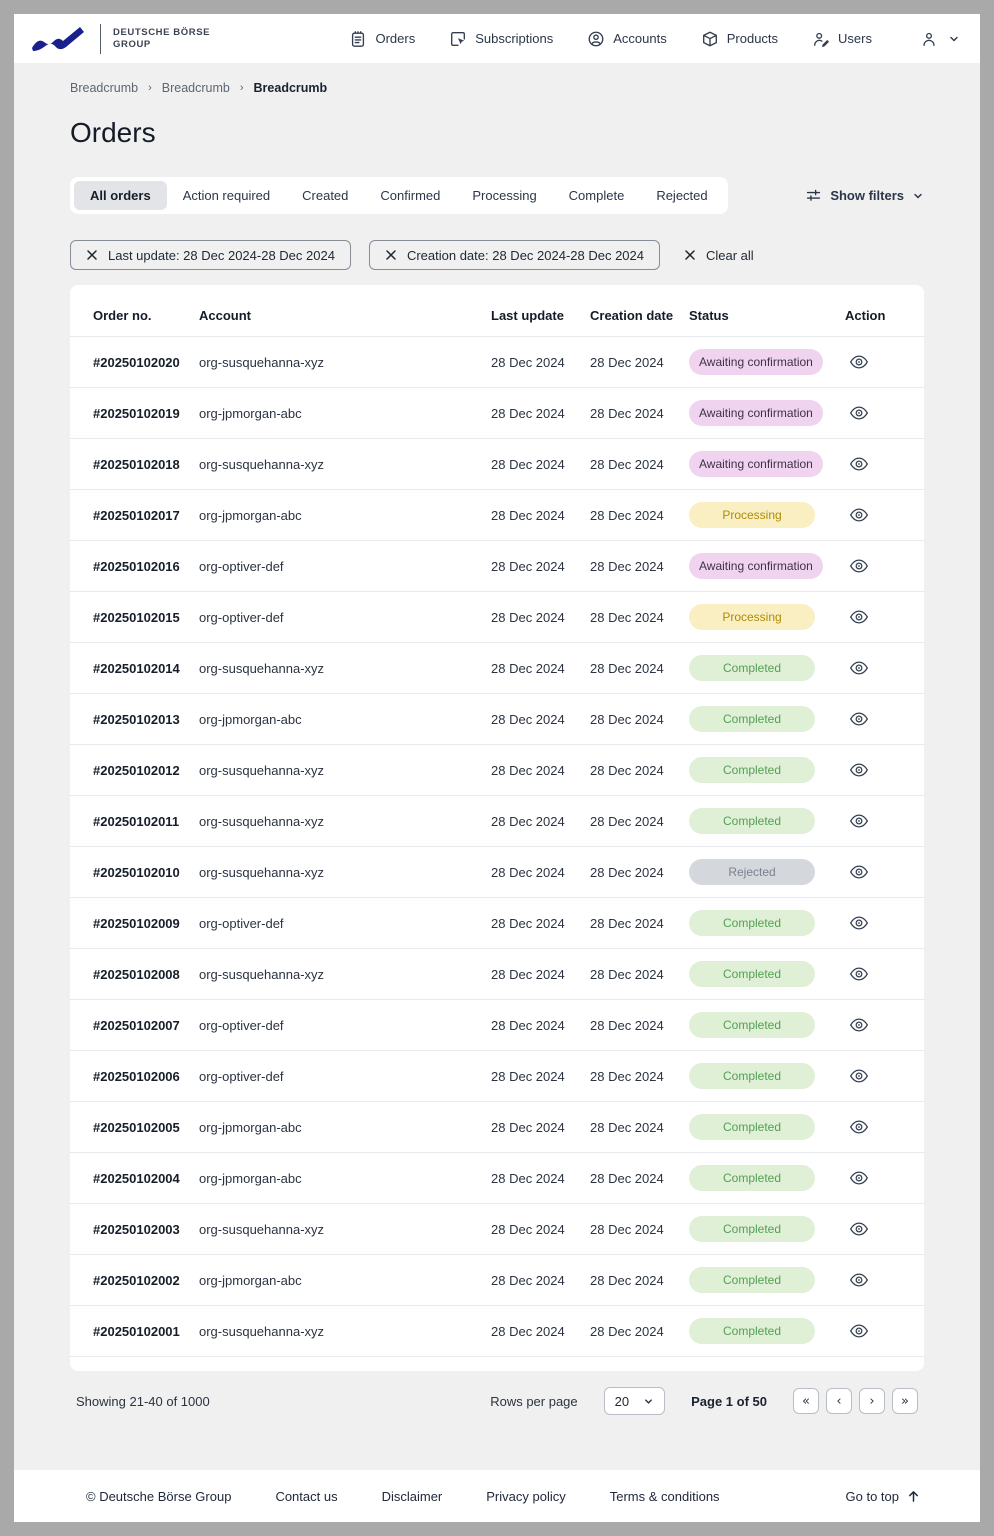 The width and height of the screenshot is (994, 1536). Describe the element at coordinates (410, 195) in the screenshot. I see `tab-confirmed: Confirmed` at that location.